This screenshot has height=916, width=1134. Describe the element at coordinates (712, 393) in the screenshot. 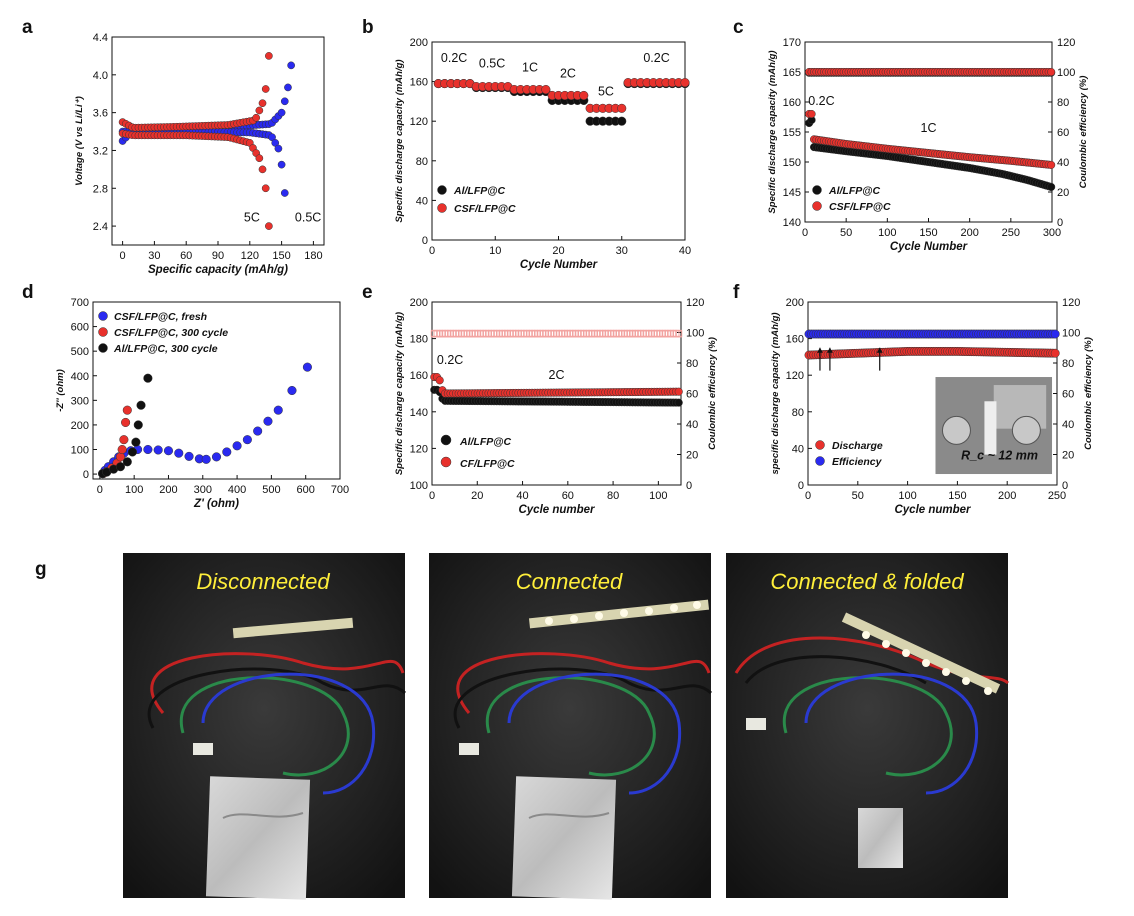

I see `y2-axis-label: Coulombic efficiency (%)` at that location.